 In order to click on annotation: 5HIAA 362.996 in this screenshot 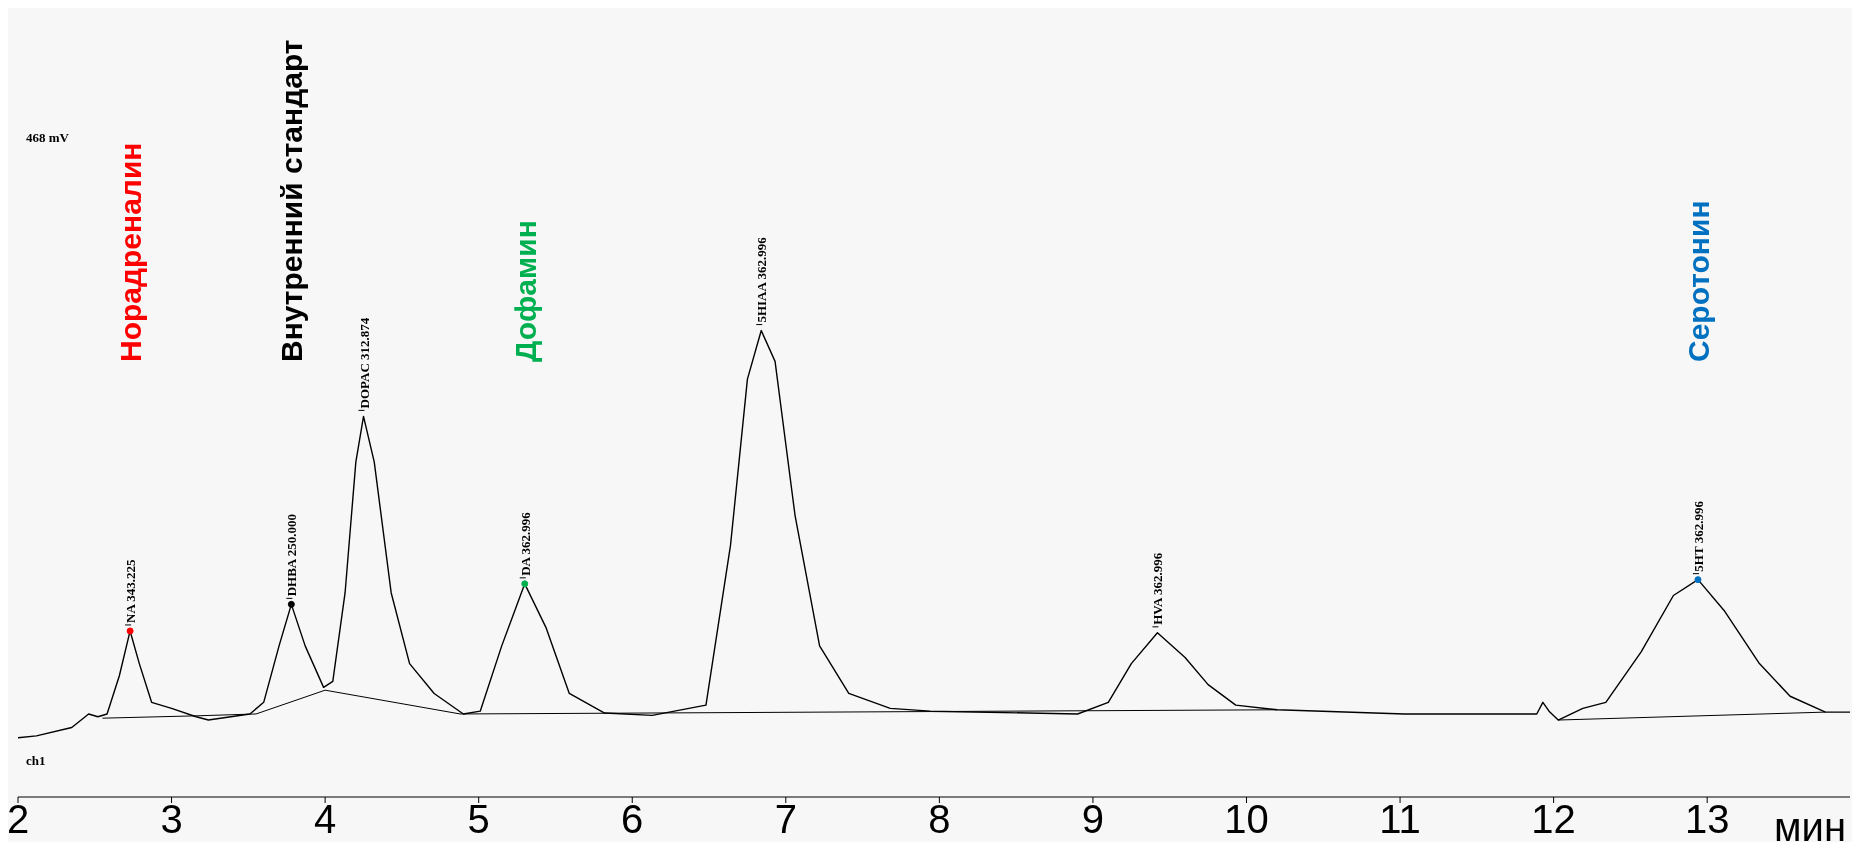, I will do `click(762, 279)`.